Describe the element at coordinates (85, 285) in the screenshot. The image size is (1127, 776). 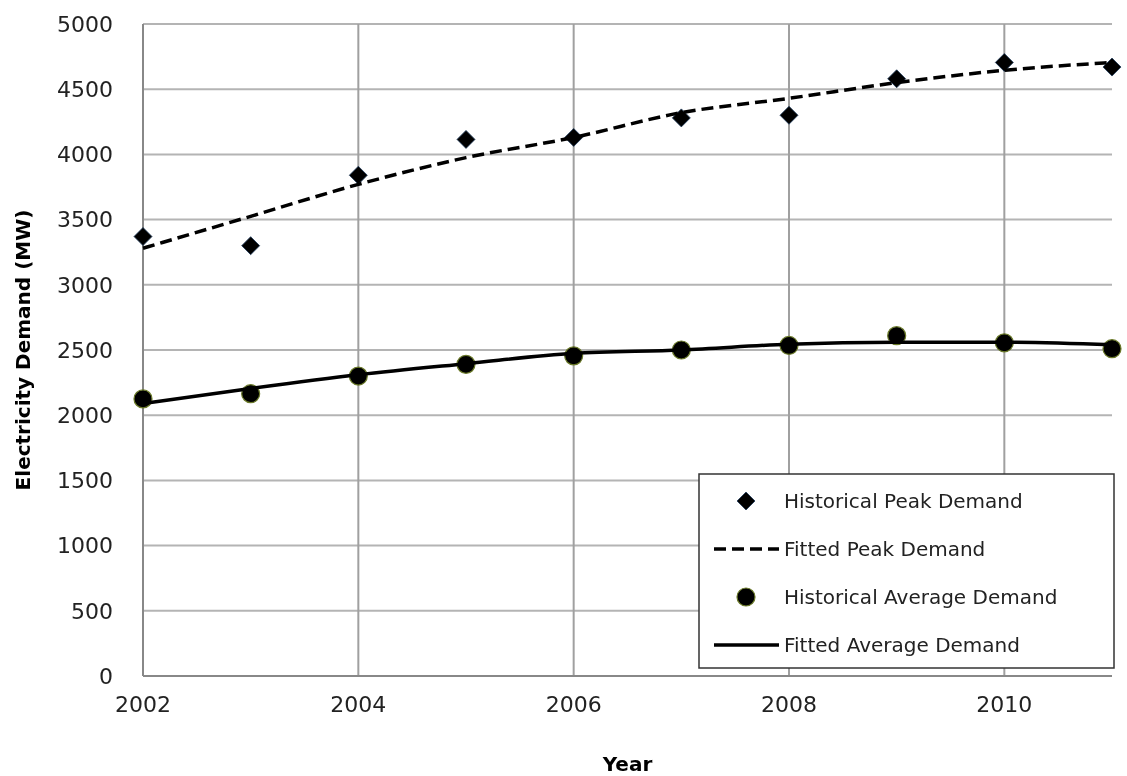
I see `y-tick-label: 3000` at that location.